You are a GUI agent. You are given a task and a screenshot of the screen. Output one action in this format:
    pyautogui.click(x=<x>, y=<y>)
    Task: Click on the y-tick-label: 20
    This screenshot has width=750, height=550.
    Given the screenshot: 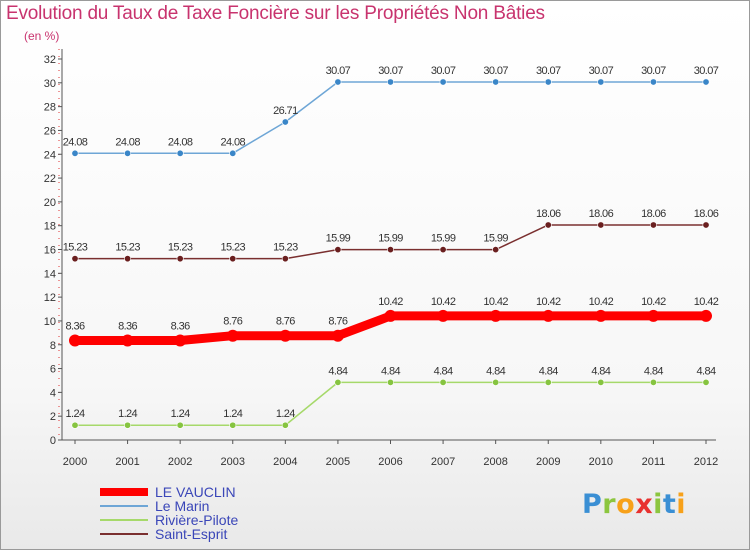 What is the action you would take?
    pyautogui.click(x=50, y=203)
    